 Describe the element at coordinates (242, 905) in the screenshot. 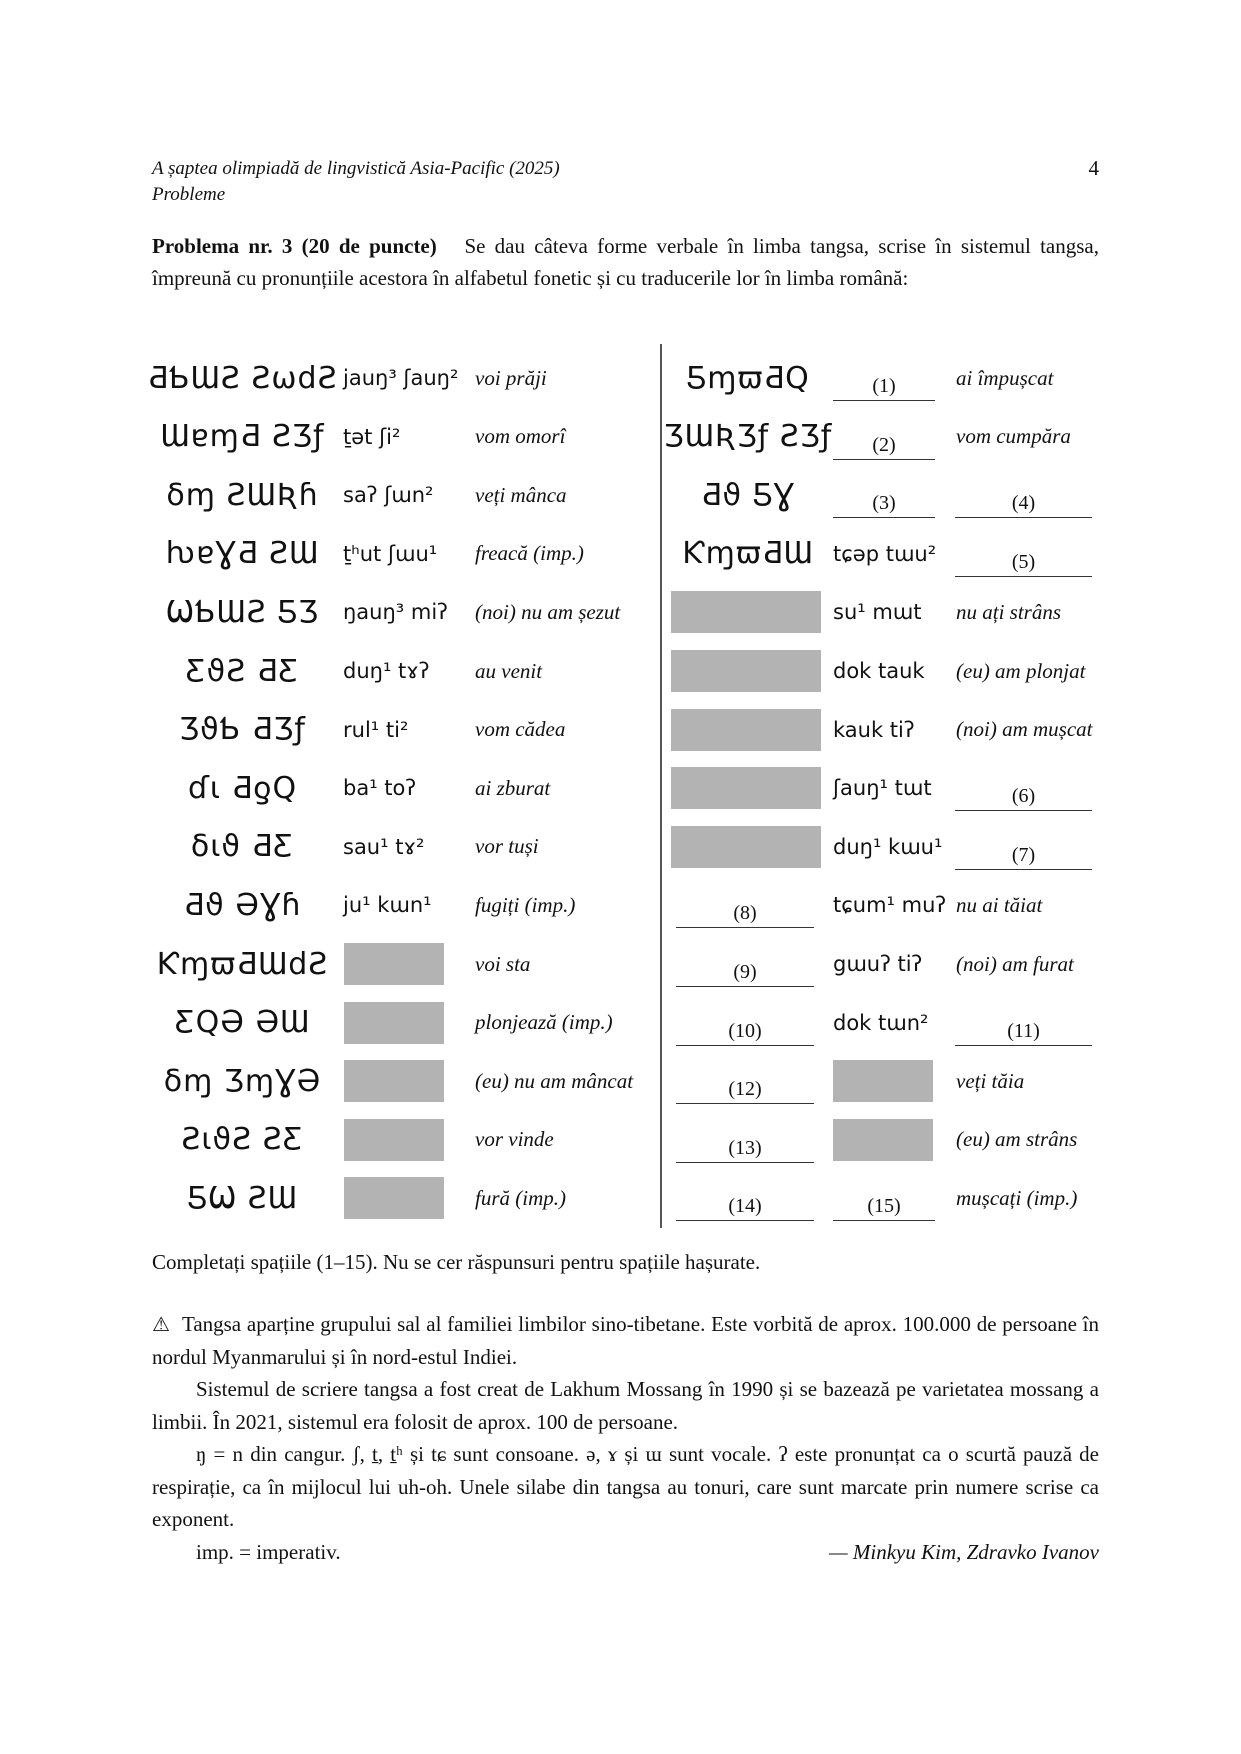

I see `tangsa-script: Ƌϑ ƏƔɦ` at that location.